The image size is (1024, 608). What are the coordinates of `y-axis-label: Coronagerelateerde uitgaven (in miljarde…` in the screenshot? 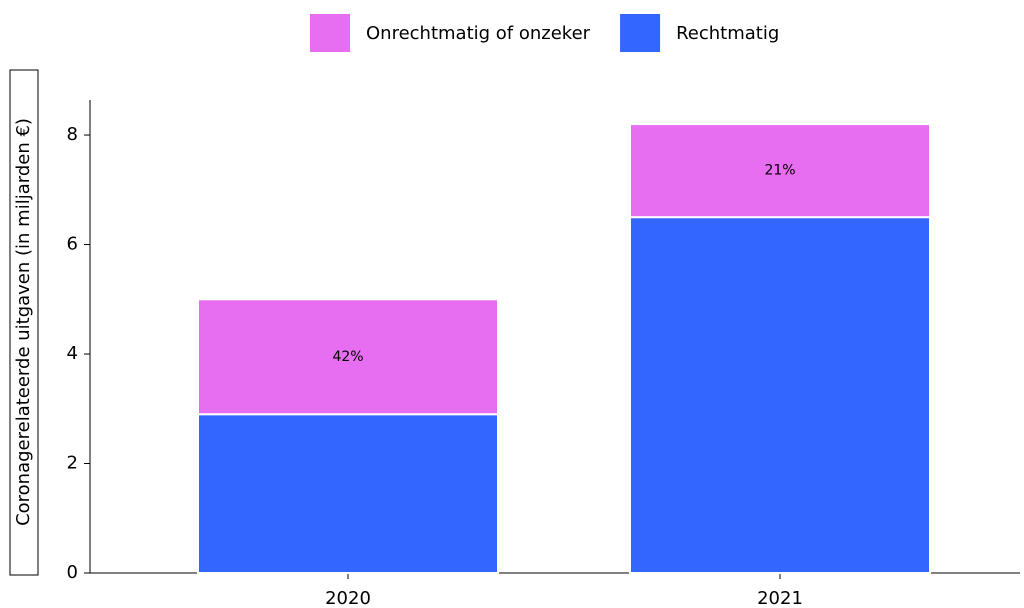 It's located at (23, 322).